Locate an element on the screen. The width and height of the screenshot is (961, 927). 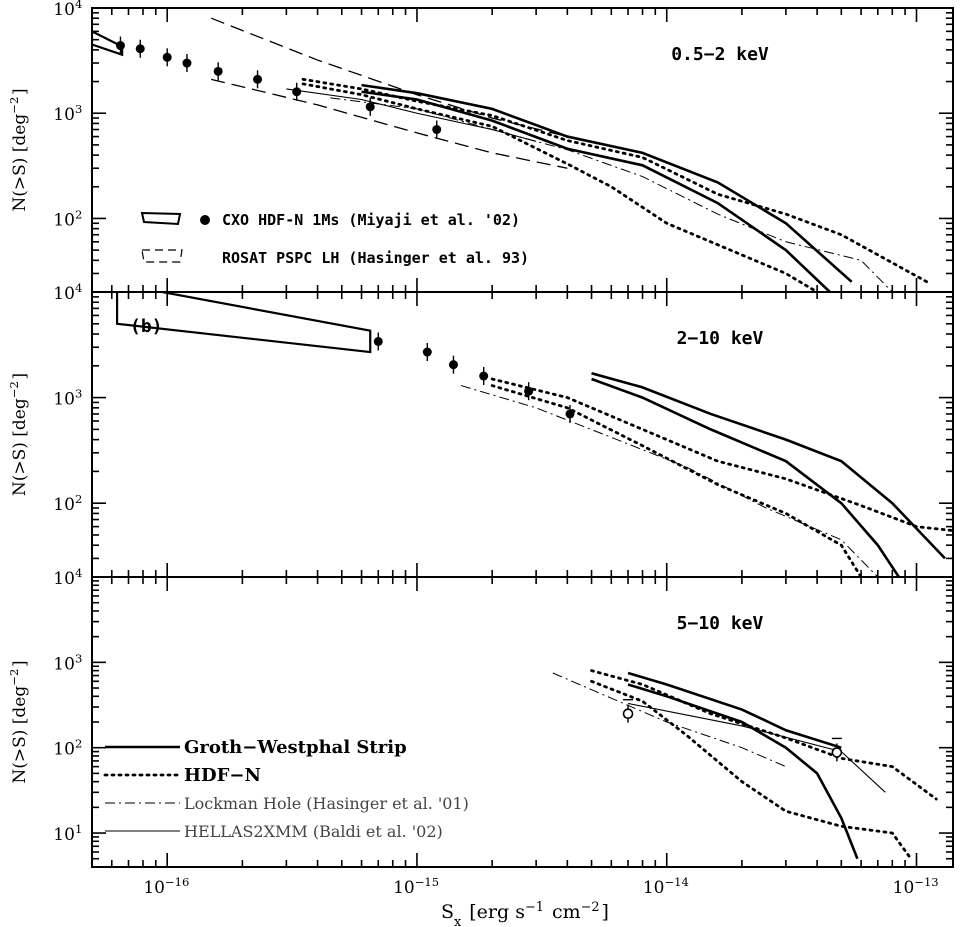
y-tick-label: 101 is located at coordinates (68, 833).